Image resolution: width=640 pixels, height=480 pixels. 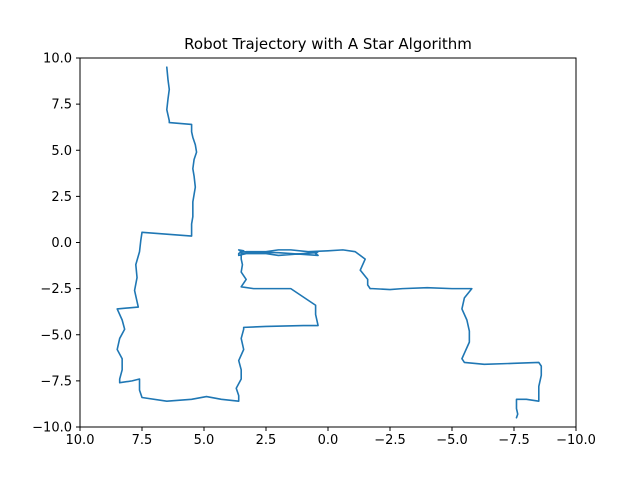 I want to click on x-tick-label: −5.0, so click(x=452, y=440).